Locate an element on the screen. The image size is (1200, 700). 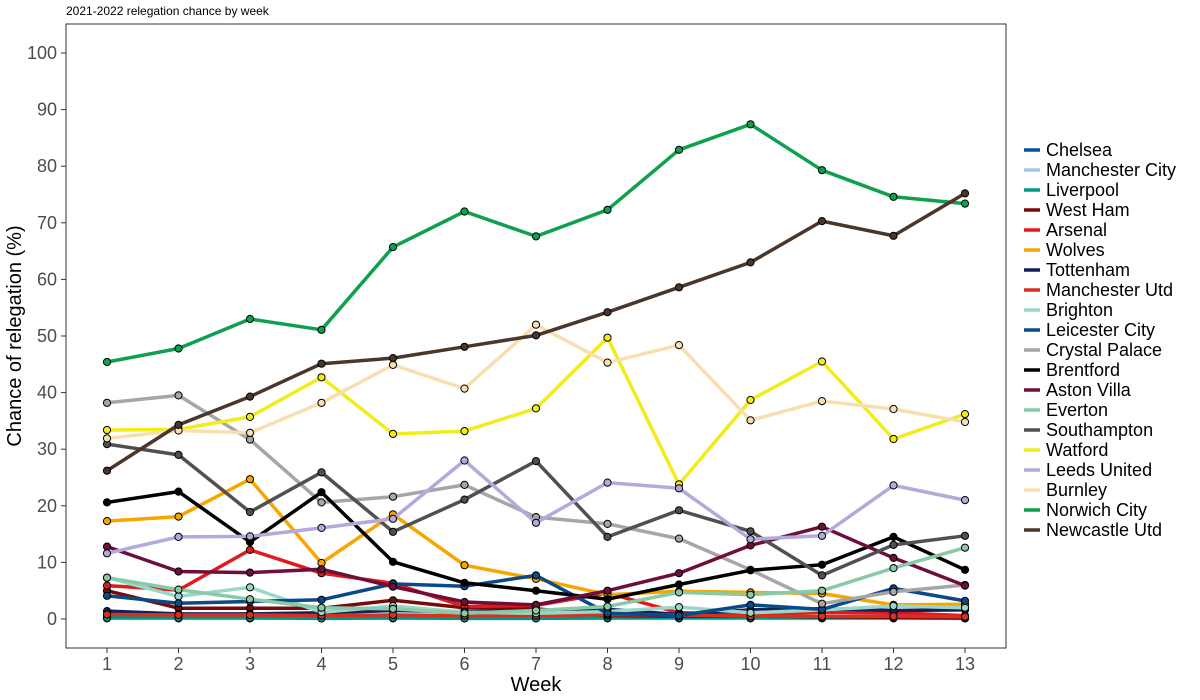
legend-item-brighton: Brighton is located at coordinates (1068, 310).